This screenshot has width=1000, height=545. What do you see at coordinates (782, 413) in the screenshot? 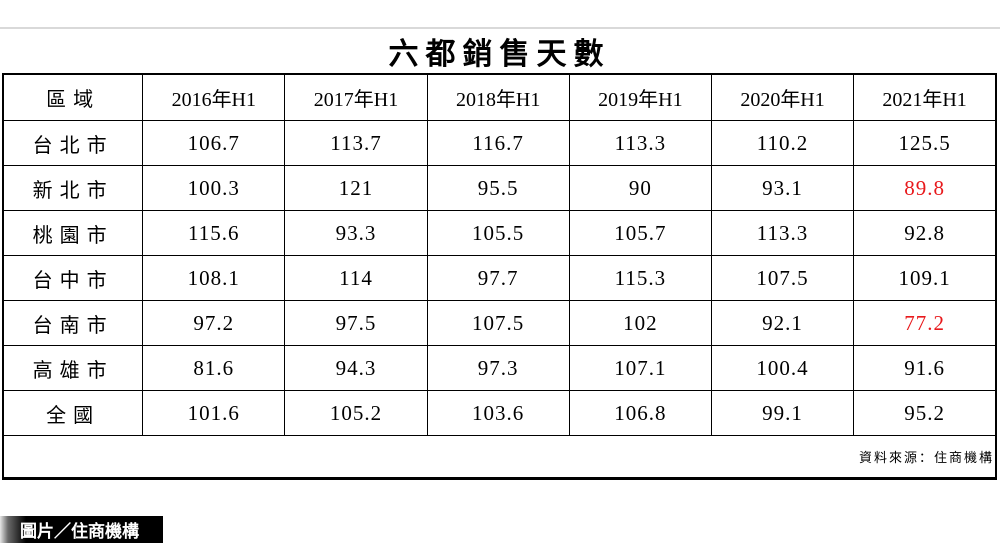
I see `value-cell: 99.1` at bounding box center [782, 413].